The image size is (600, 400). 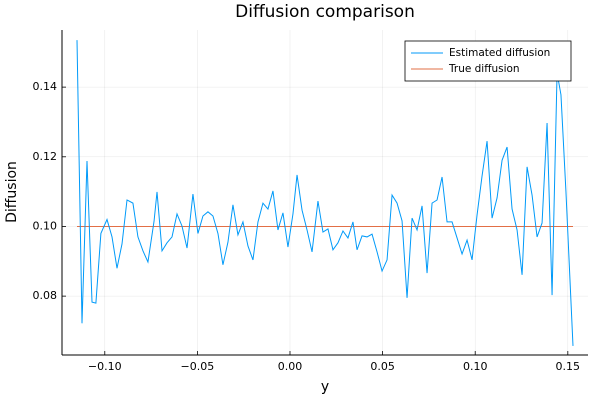 I want to click on y-tick-label: 0.12, so click(x=45, y=156).